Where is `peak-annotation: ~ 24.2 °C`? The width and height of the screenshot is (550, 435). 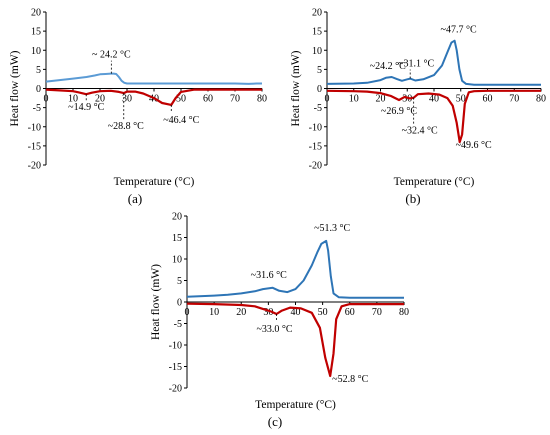
peak-annotation: ~ 24.2 °C is located at coordinates (111, 55).